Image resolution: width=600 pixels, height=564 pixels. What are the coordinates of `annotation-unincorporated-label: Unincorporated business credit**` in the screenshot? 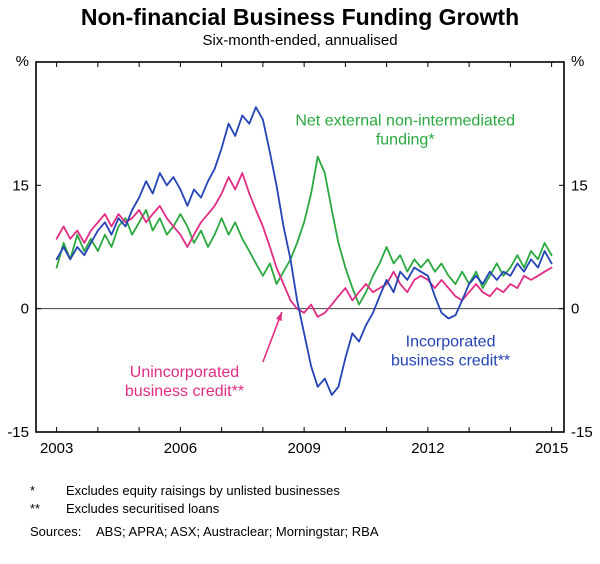 It's located at (184, 382).